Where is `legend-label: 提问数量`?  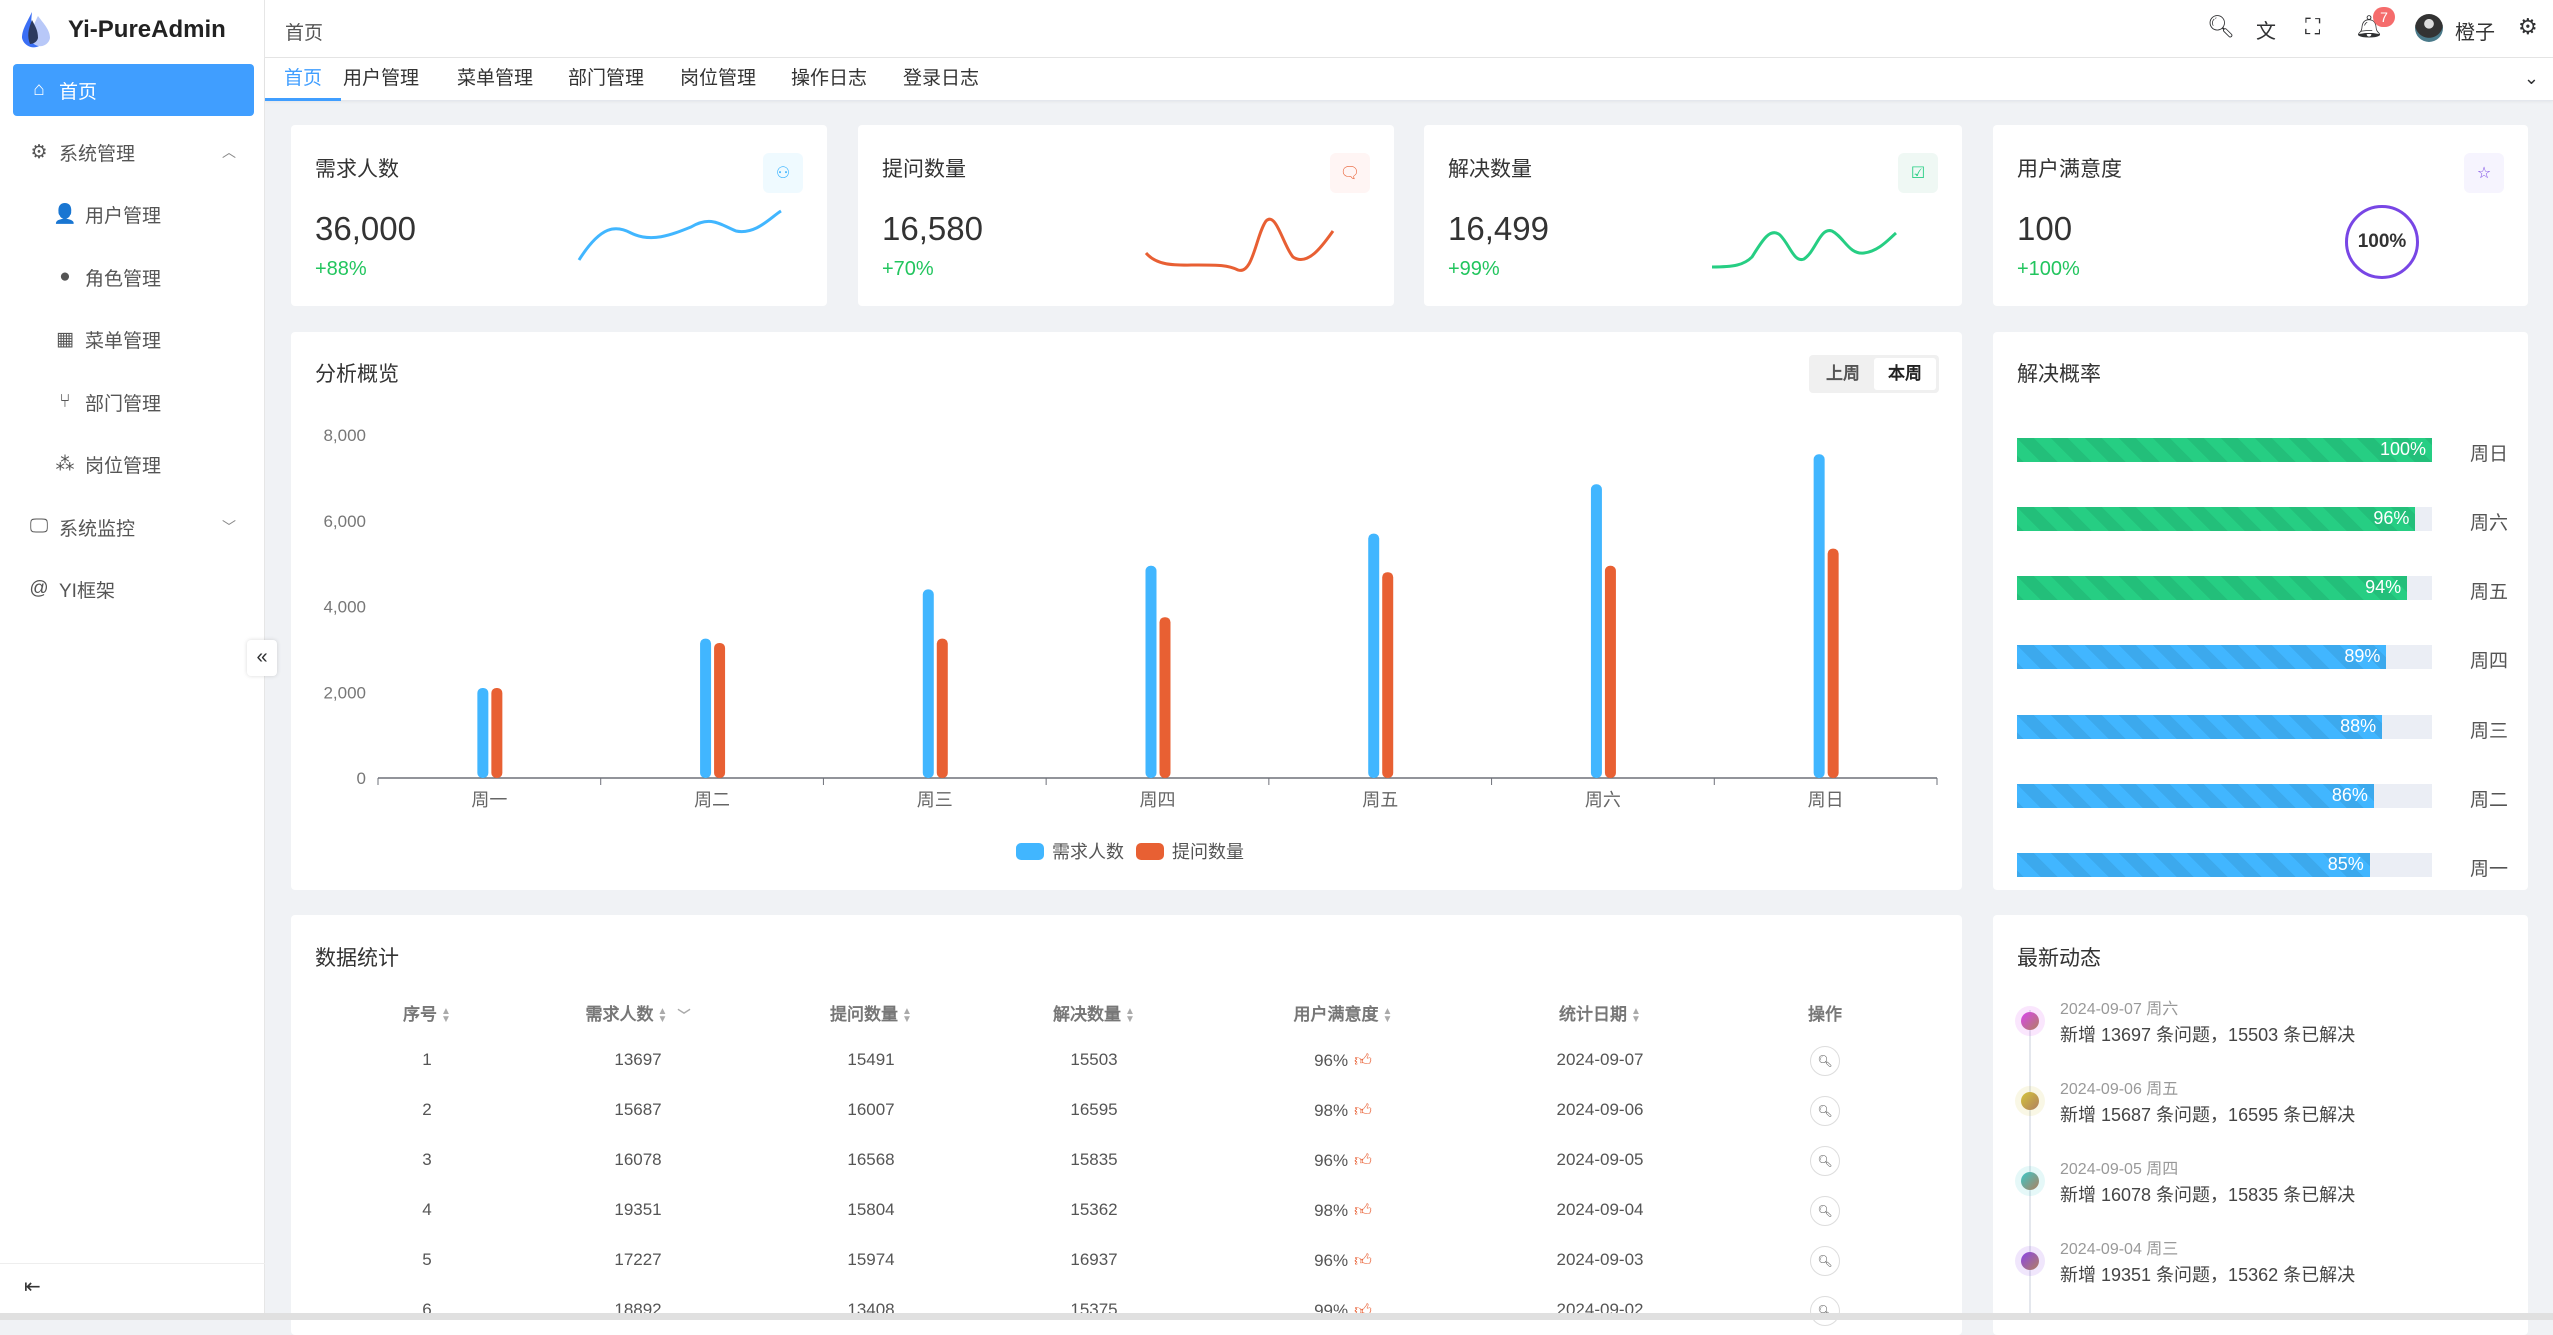
legend-label: 提问数量 is located at coordinates (1208, 852).